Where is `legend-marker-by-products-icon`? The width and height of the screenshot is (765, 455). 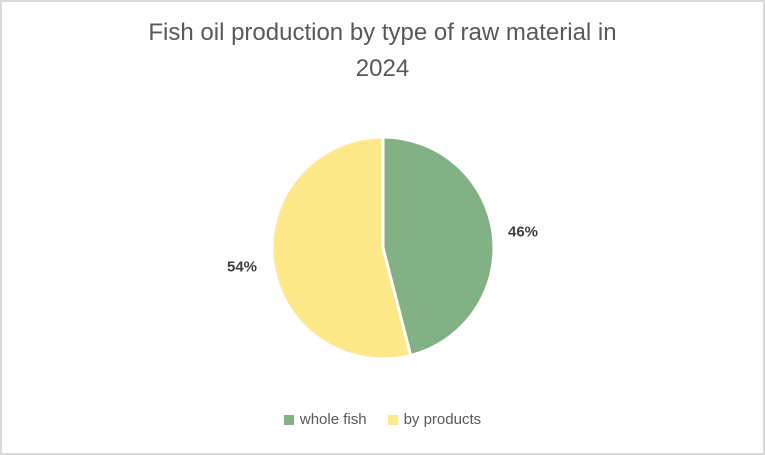 legend-marker-by-products-icon is located at coordinates (392, 419).